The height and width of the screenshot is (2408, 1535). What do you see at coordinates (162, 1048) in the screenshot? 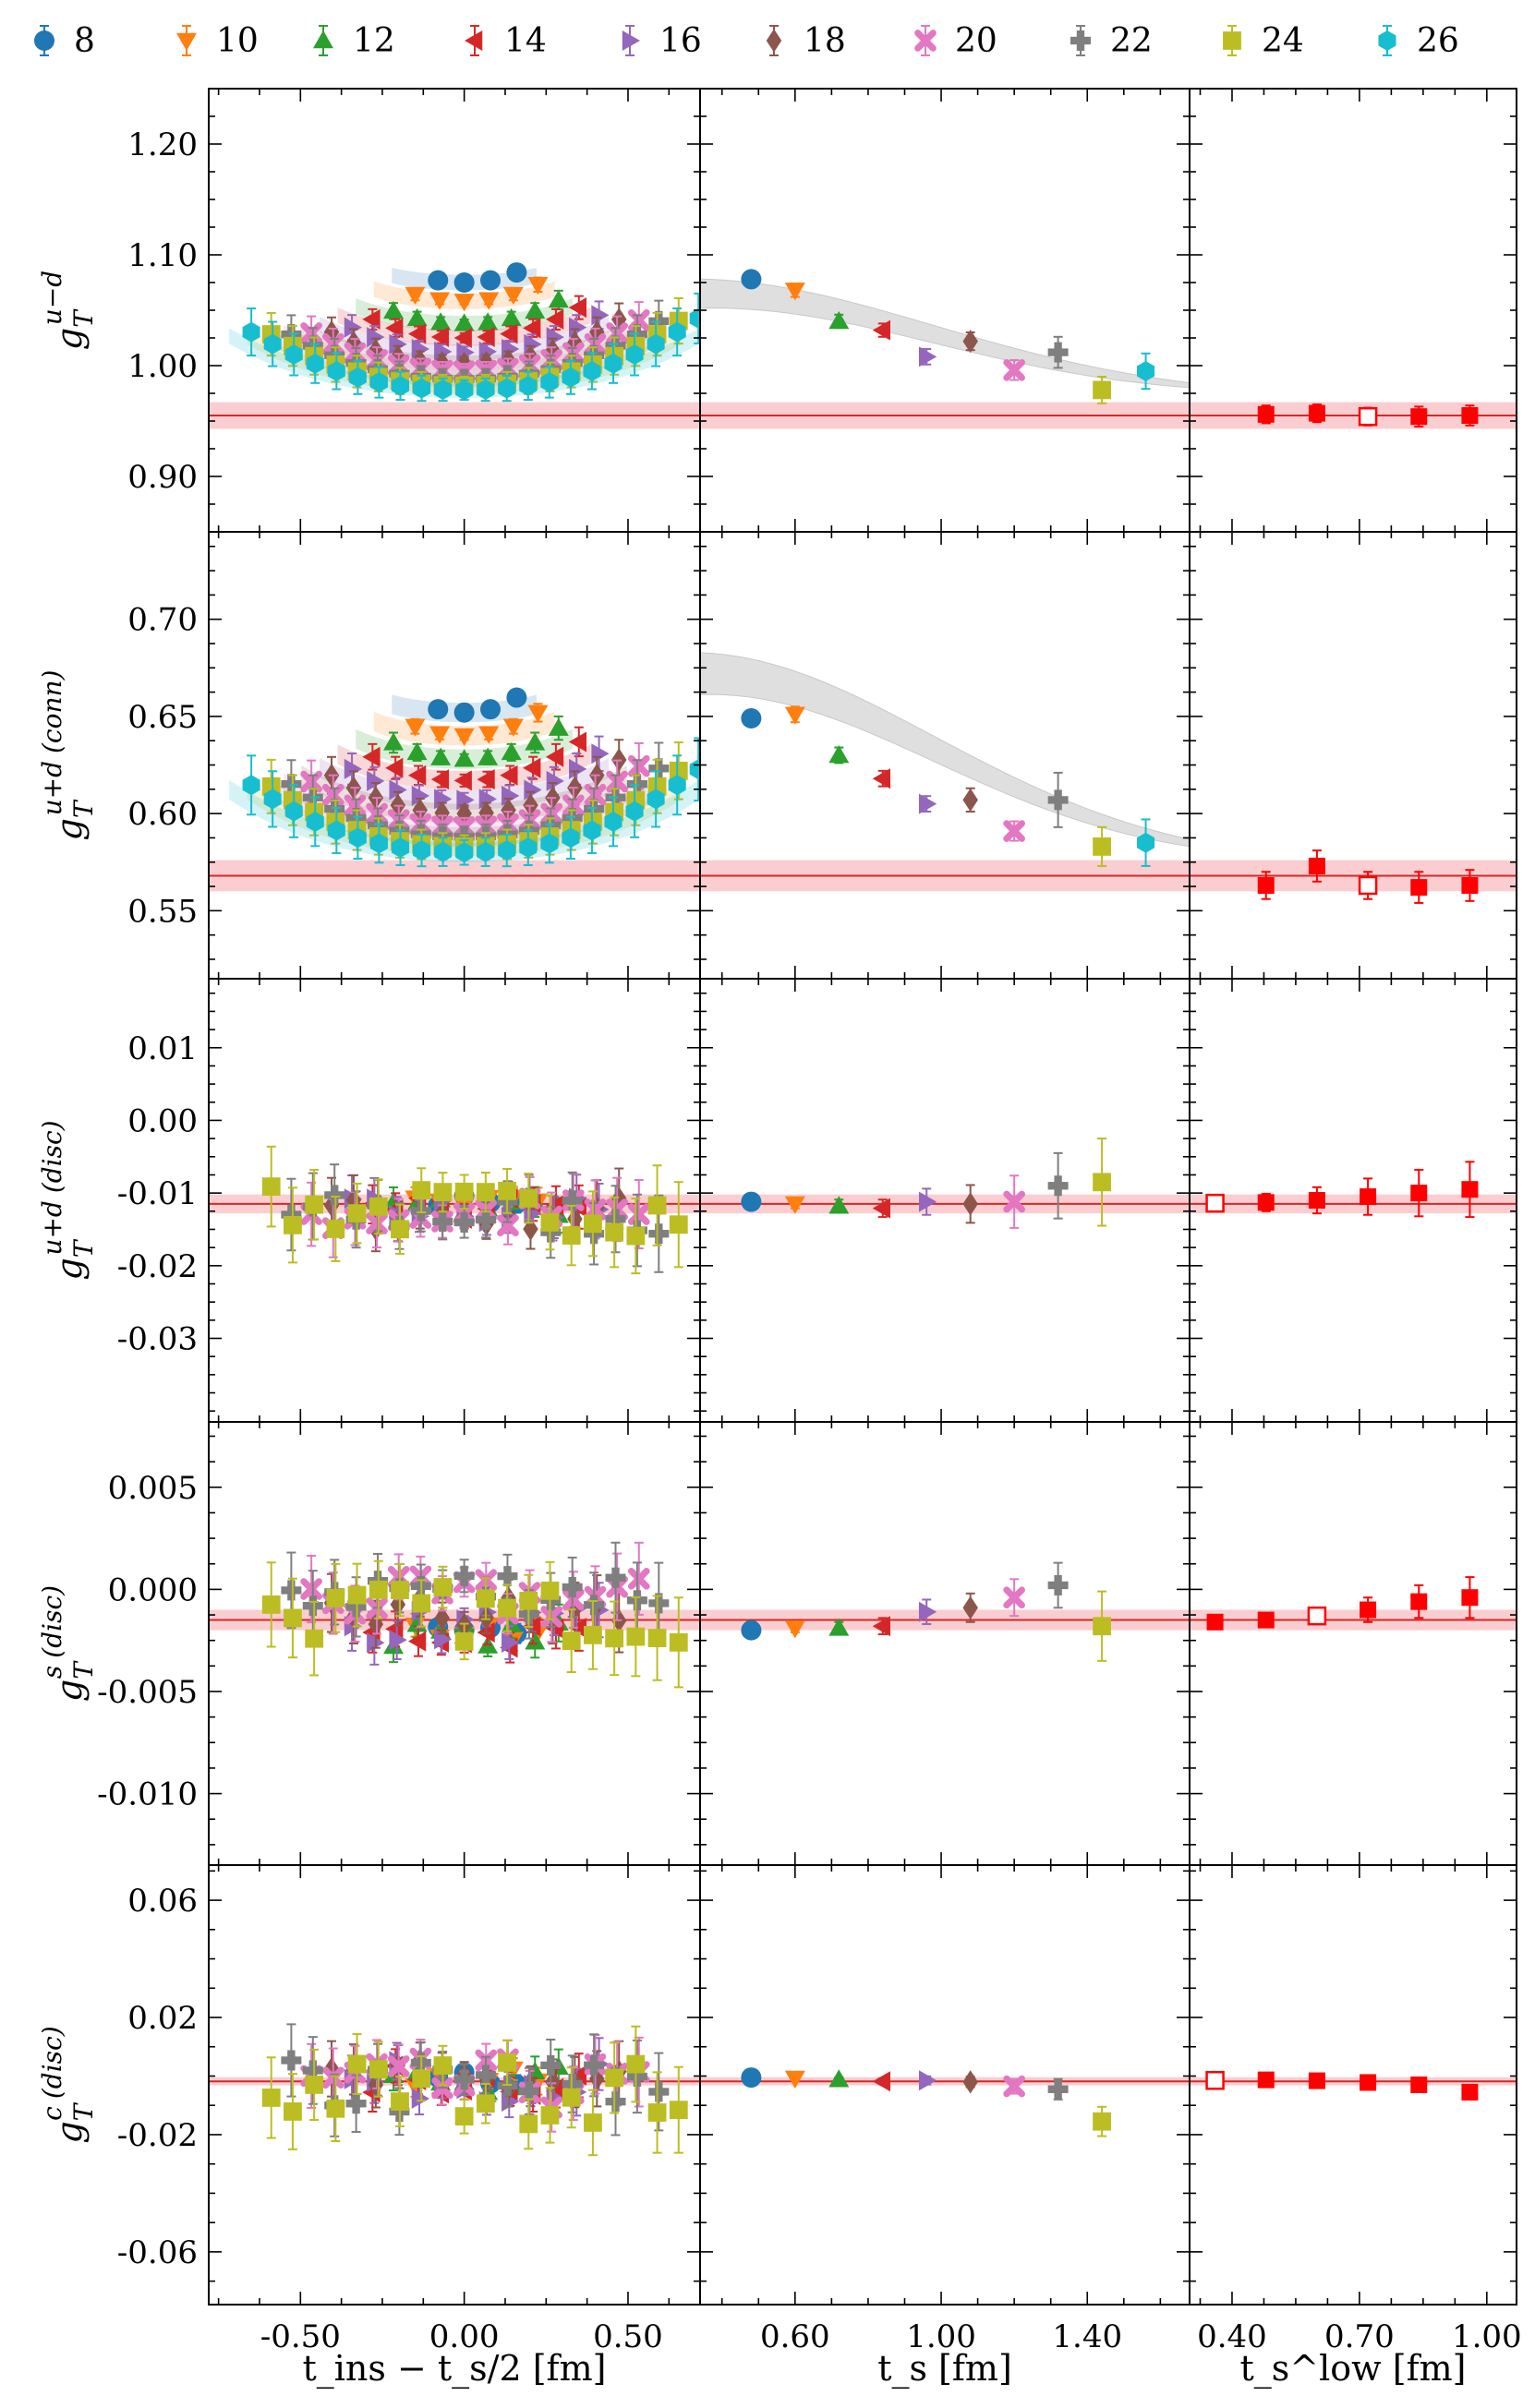
I see `y-tick-label: 0.01` at bounding box center [162, 1048].